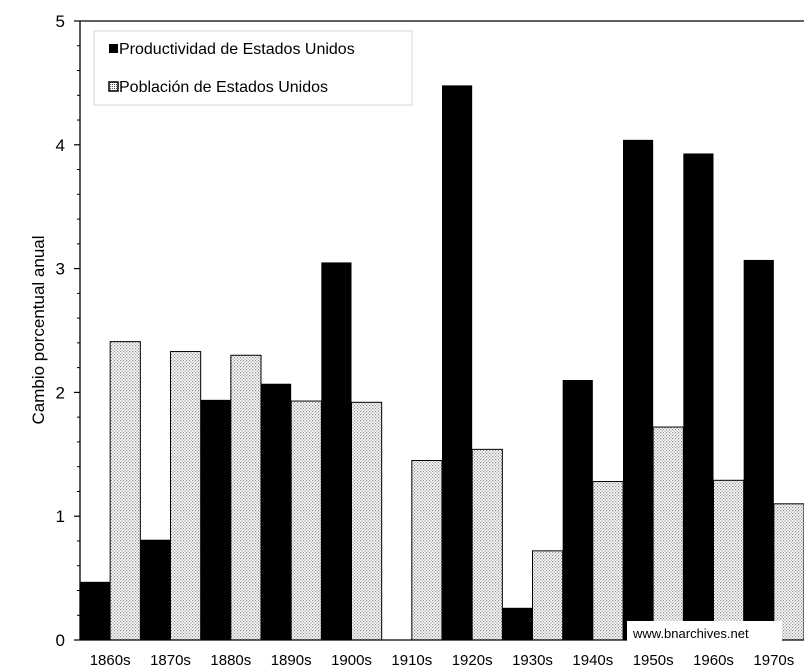  What do you see at coordinates (230, 660) in the screenshot?
I see `x-tick-label-1880s: 1880s` at bounding box center [230, 660].